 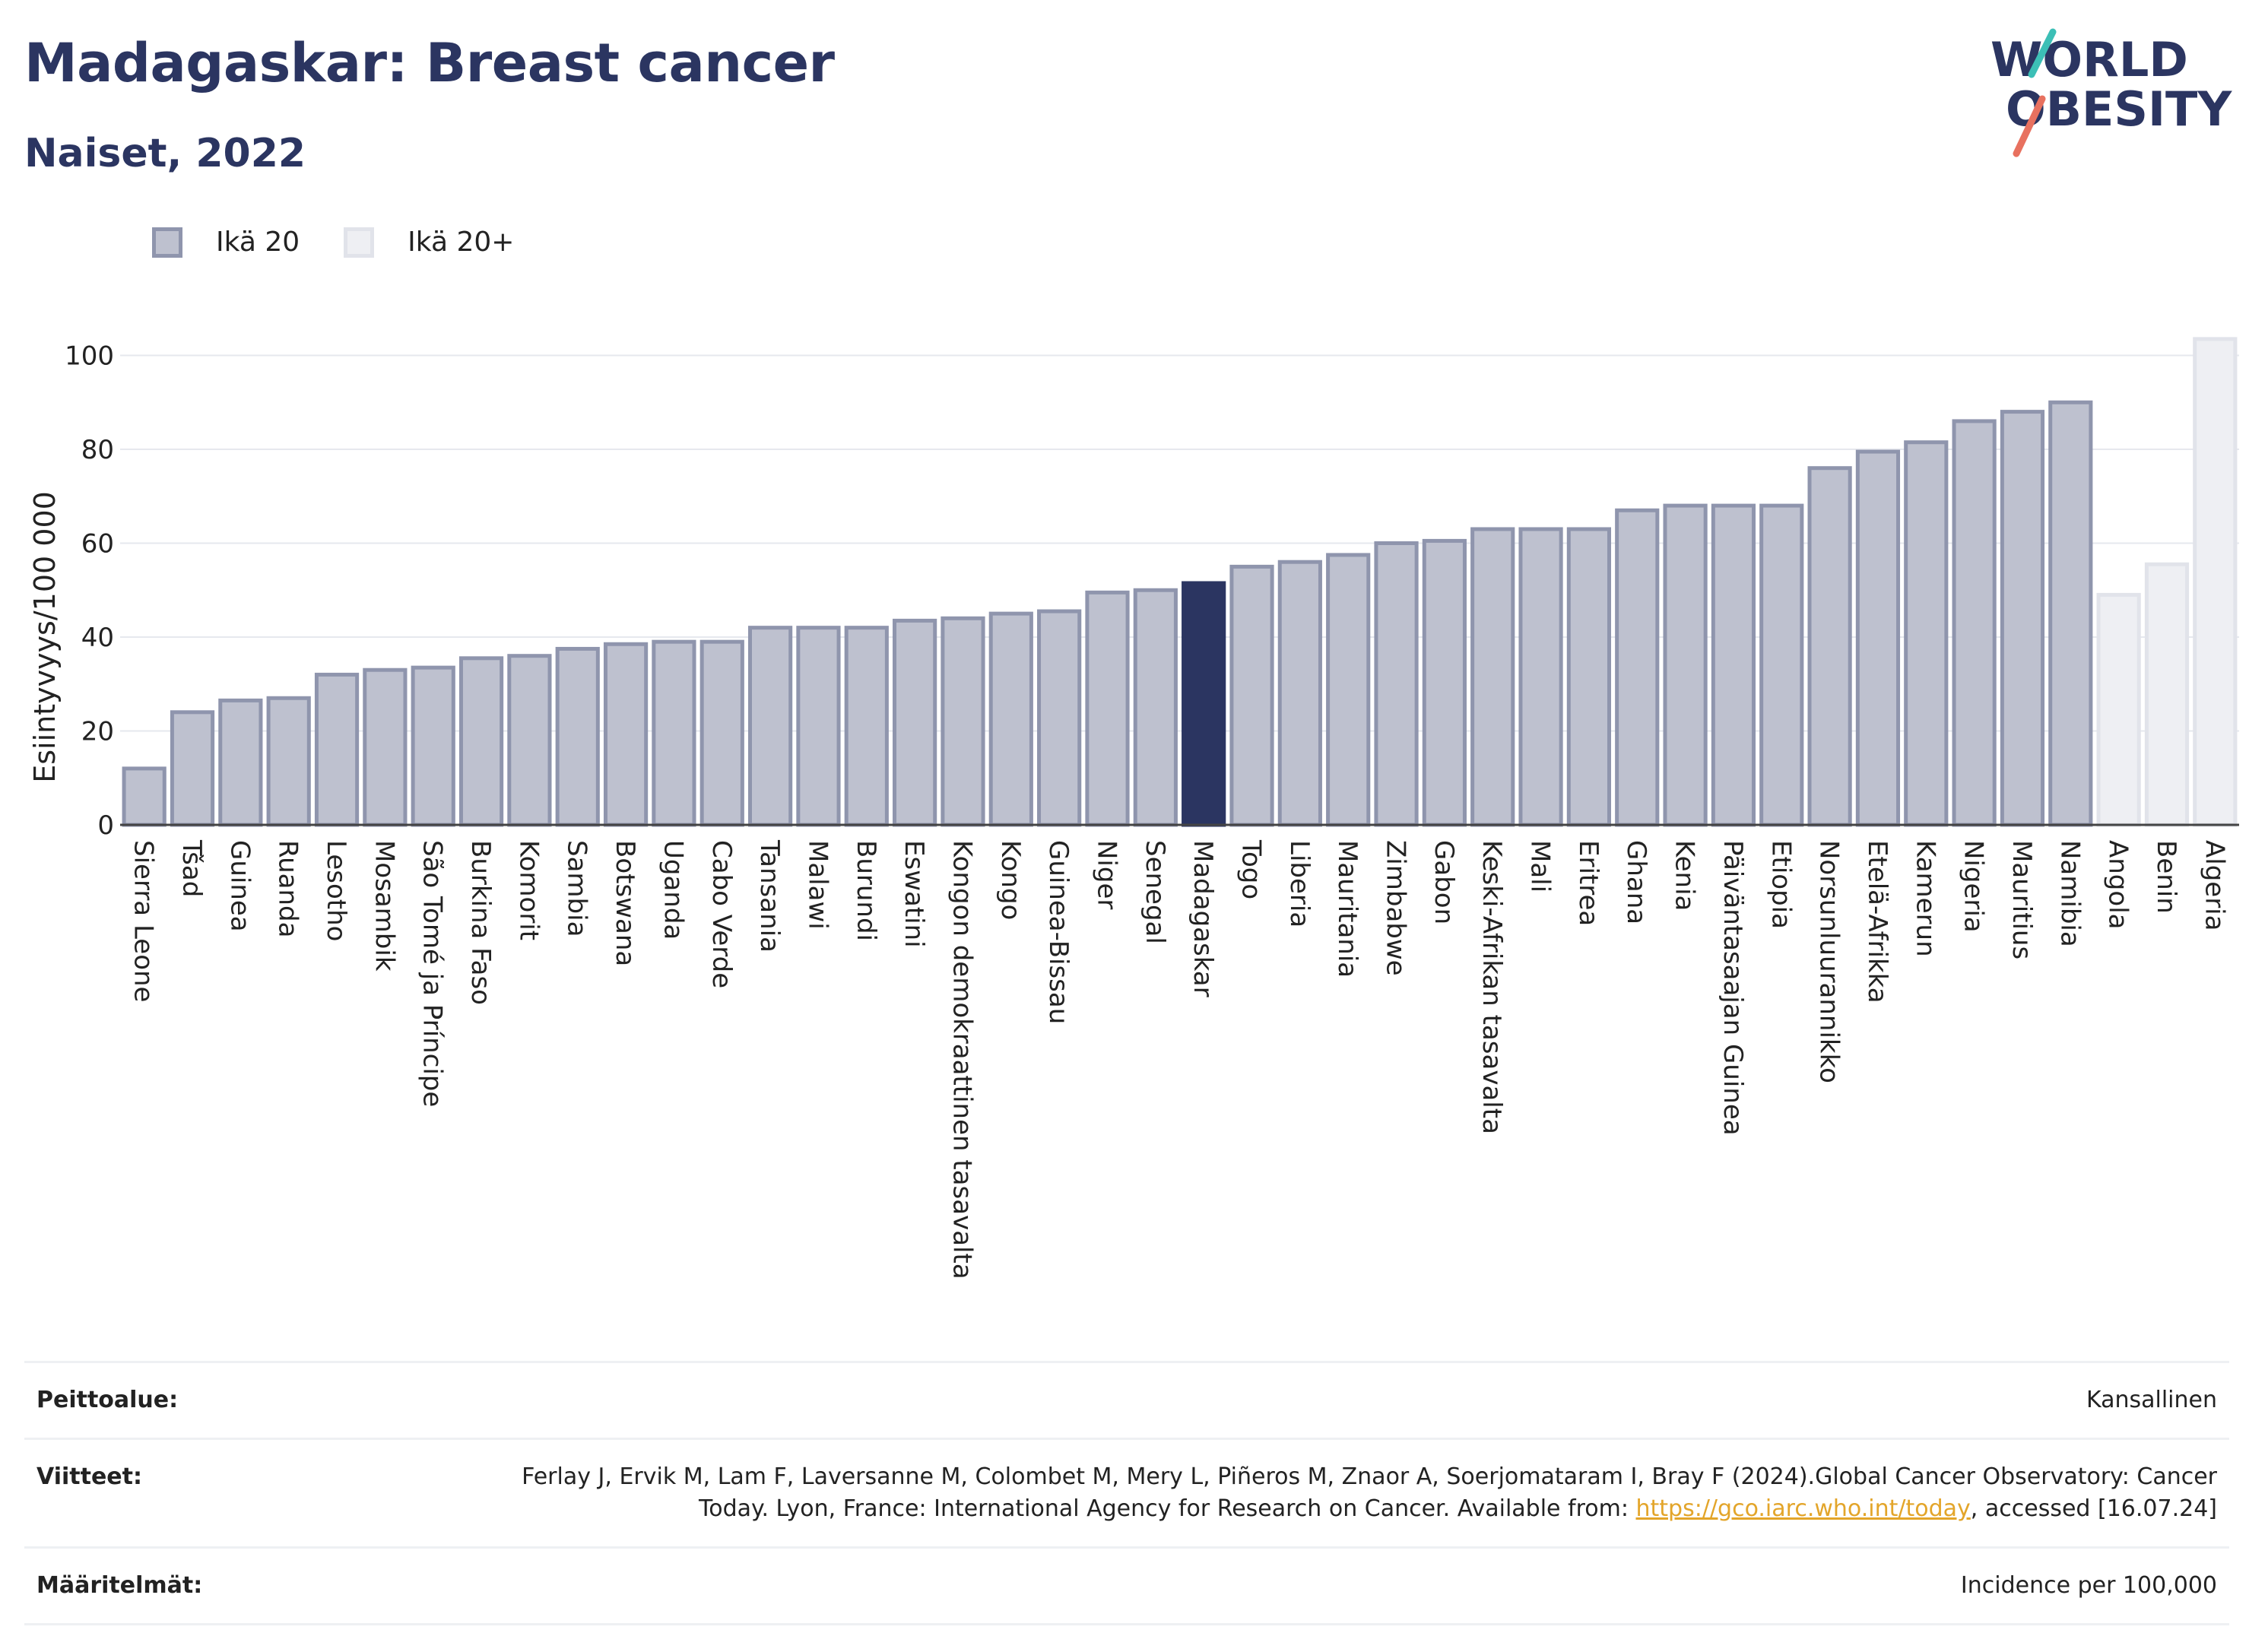 I want to click on x-tick-label: Kenia, so click(x=1685, y=875).